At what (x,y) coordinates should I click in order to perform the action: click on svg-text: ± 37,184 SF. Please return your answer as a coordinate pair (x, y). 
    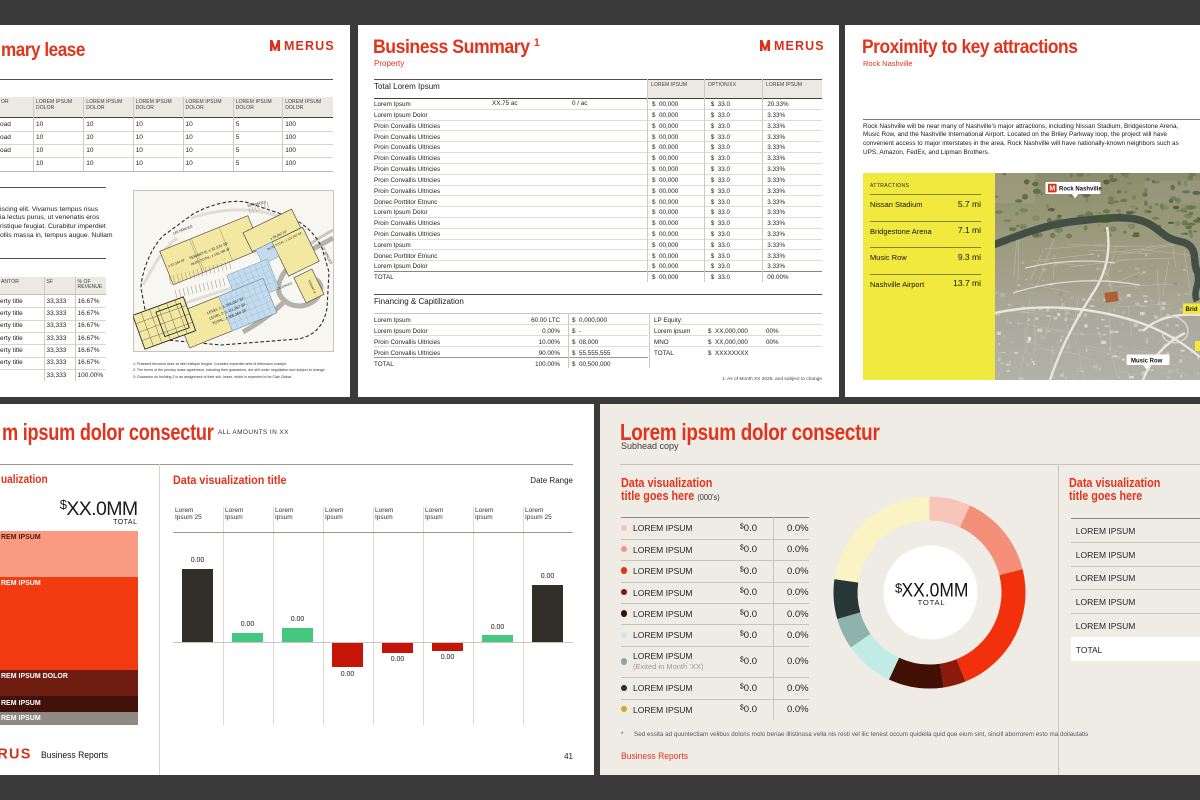
    Looking at the image, I should click on (177, 262).